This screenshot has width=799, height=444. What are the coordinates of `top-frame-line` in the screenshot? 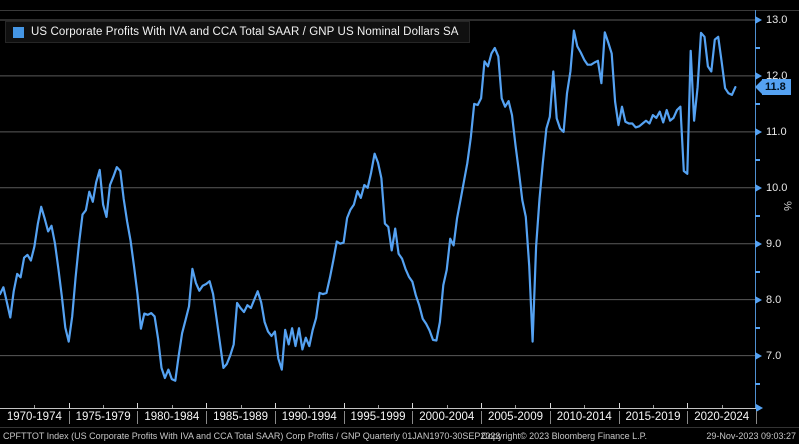 It's located at (399, 10).